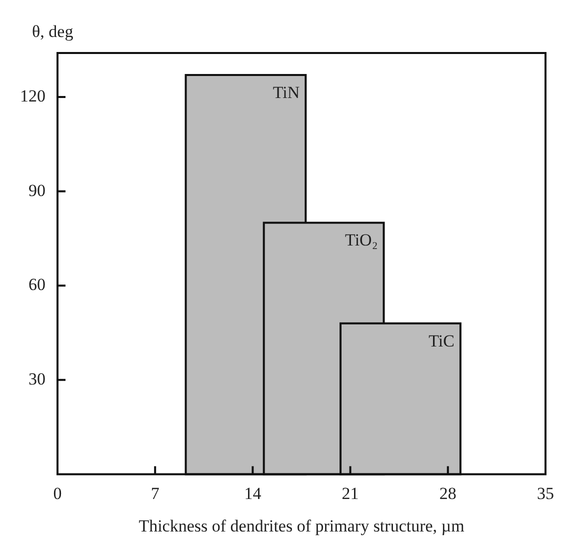 The width and height of the screenshot is (572, 549). I want to click on y-axis-title: θ, deg, so click(53, 31).